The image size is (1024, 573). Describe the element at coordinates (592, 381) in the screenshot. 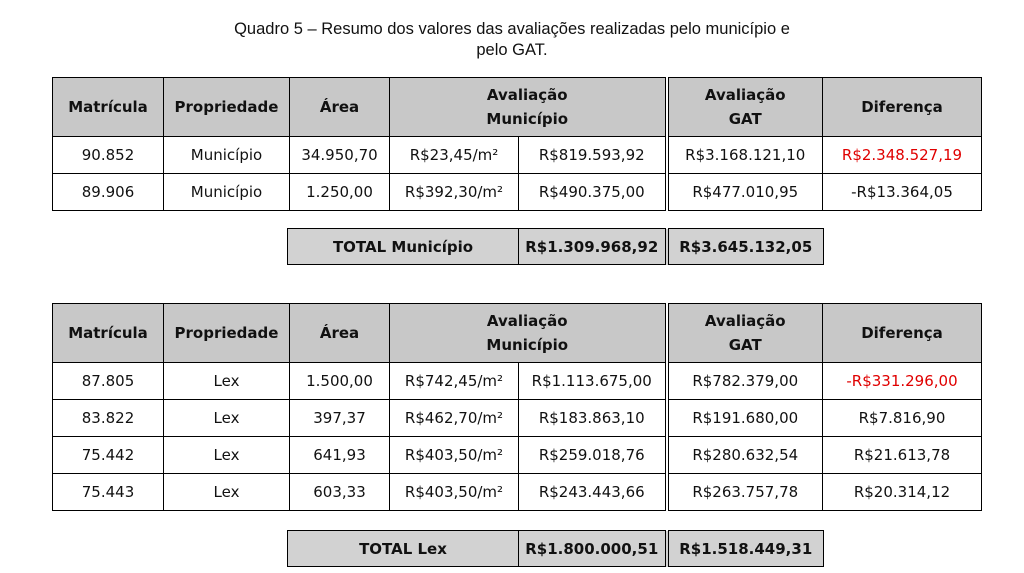

I see `cell-avaliacao-municipio: R$1.113.675,00` at that location.